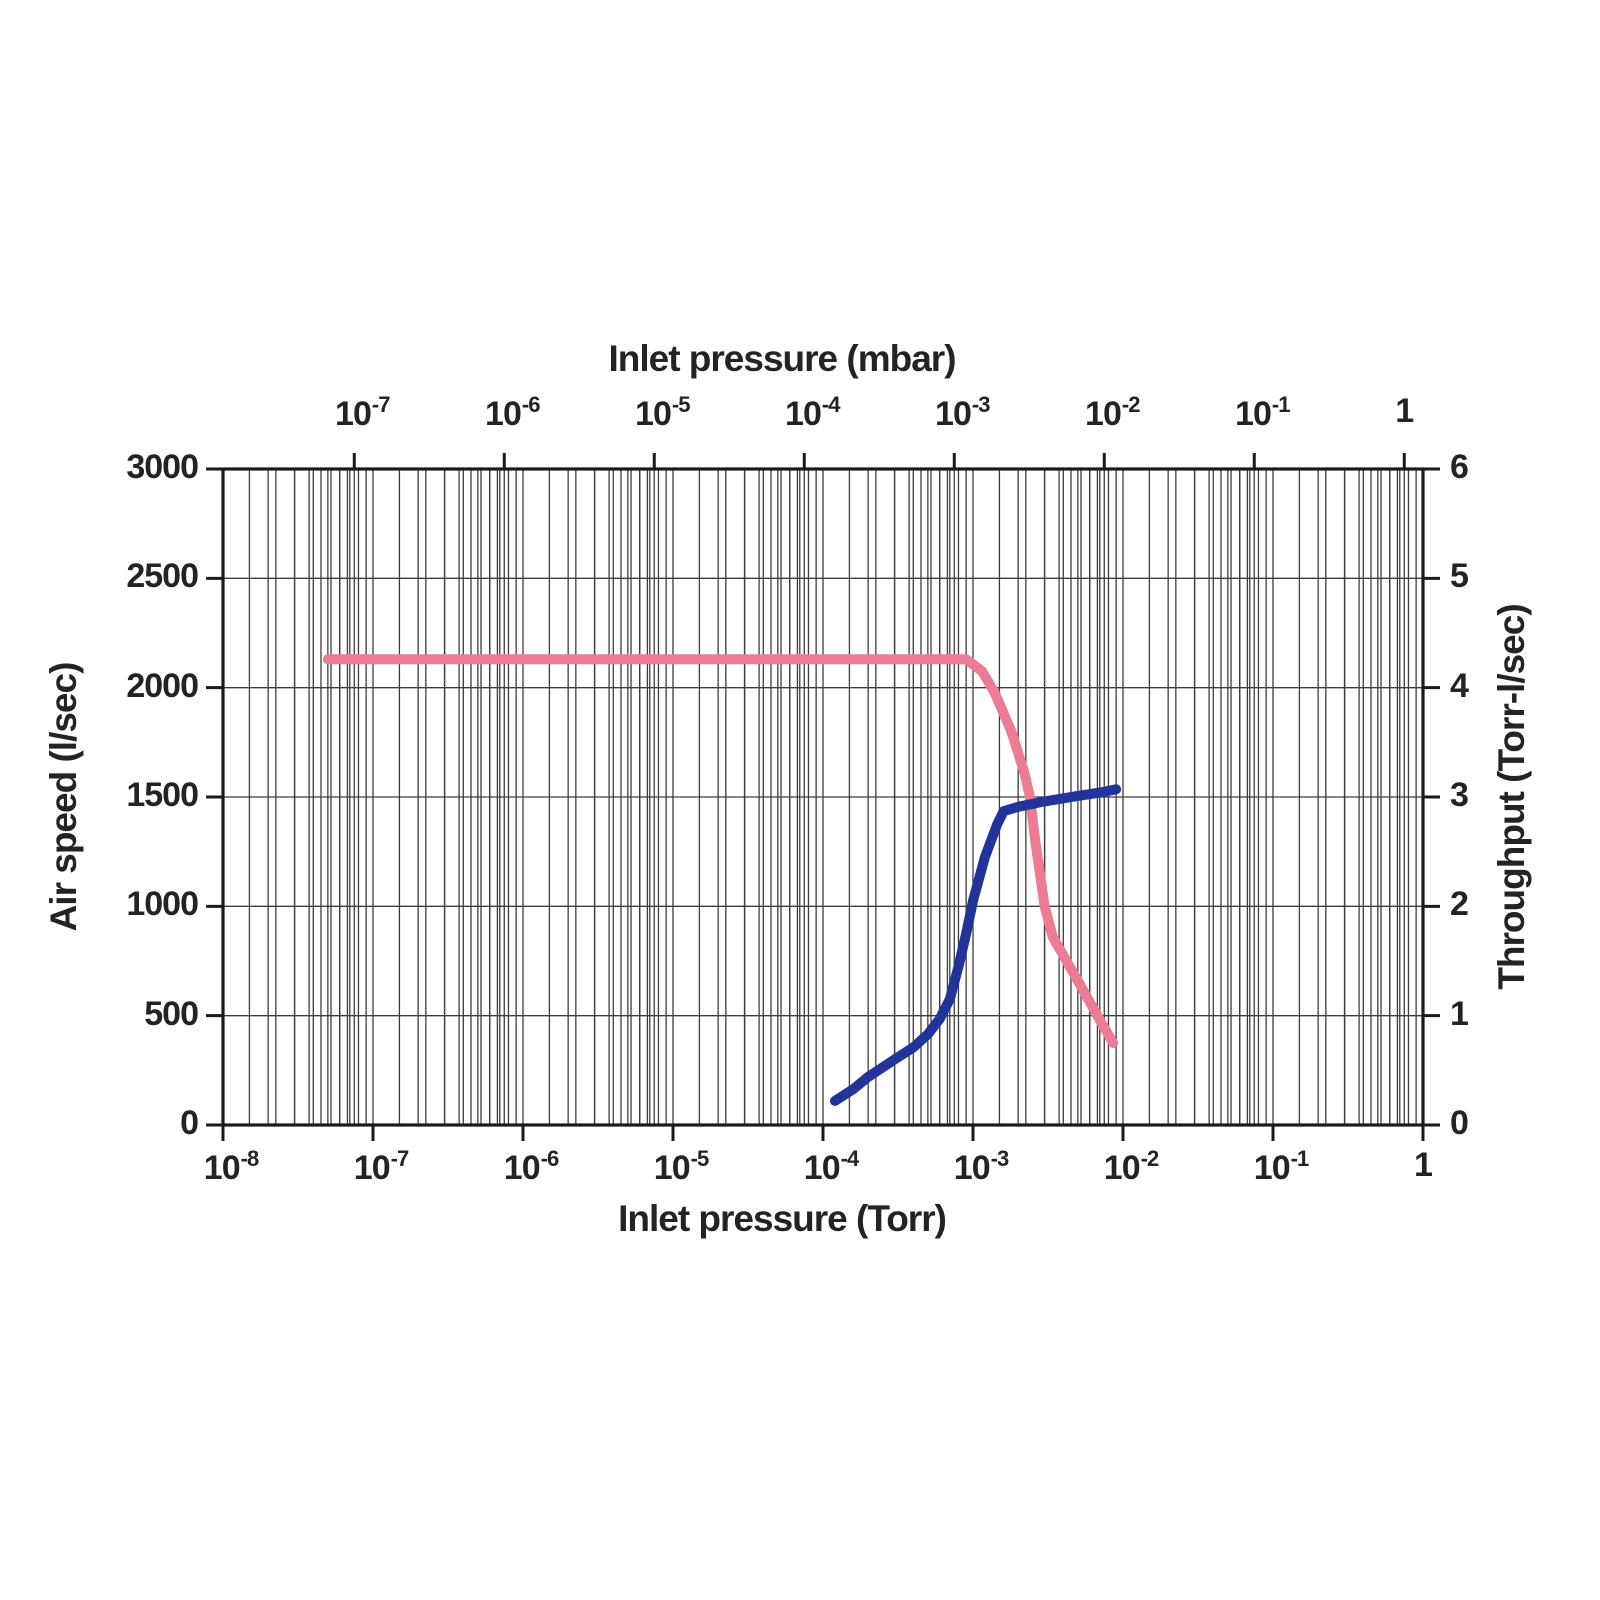 The image size is (1600, 1600). What do you see at coordinates (1459, 1013) in the screenshot?
I see `y-right-tick-label: 1` at bounding box center [1459, 1013].